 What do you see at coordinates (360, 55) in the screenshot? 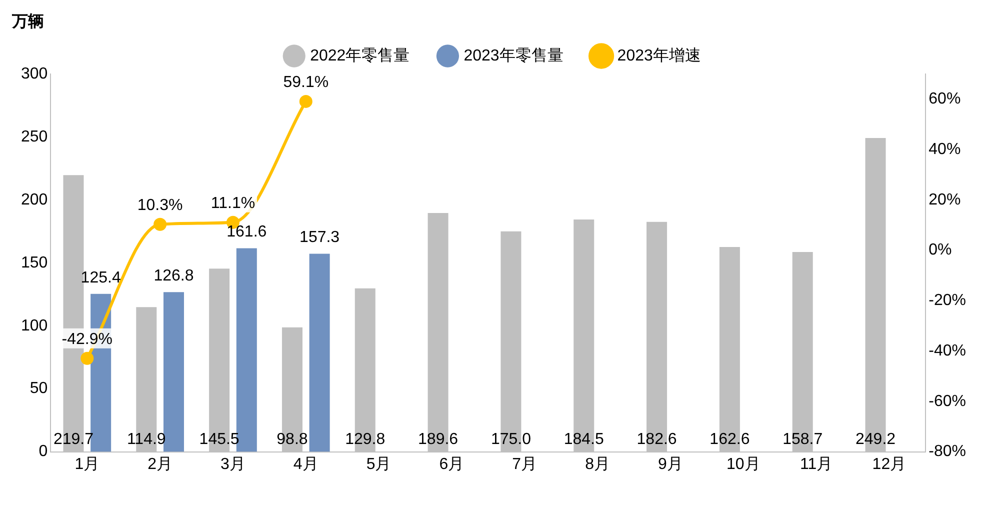
I see `legend-label: 2022年零售量` at bounding box center [360, 55].